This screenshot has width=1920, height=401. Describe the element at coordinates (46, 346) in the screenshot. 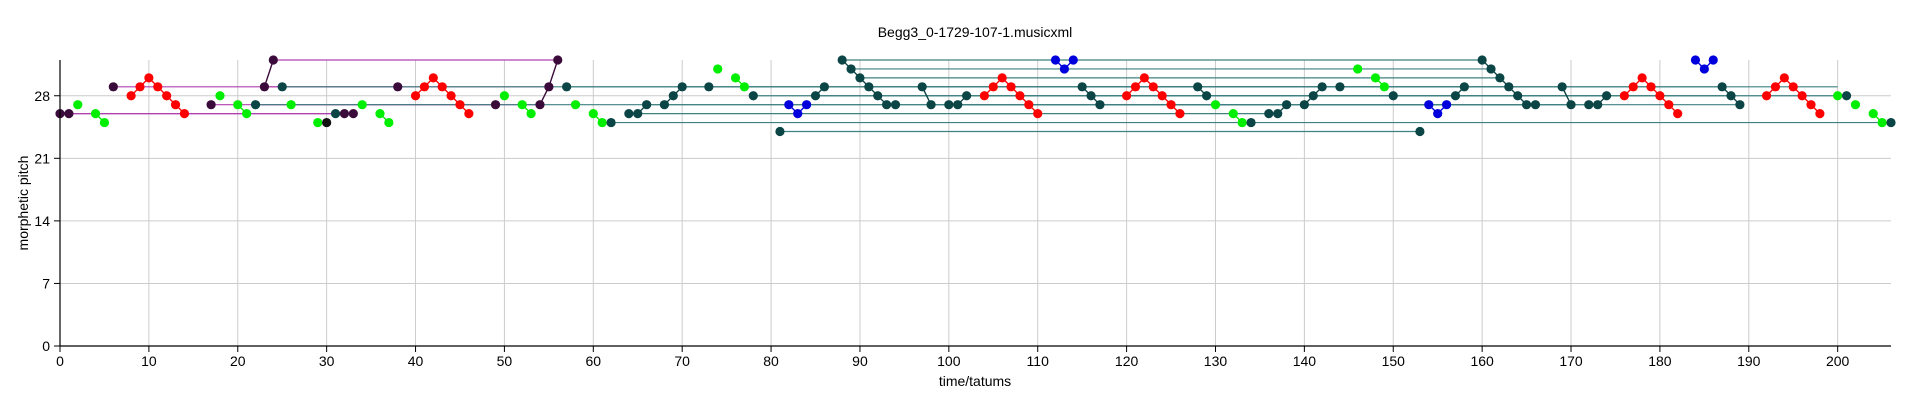

I see `y-tick-label: 0` at that location.